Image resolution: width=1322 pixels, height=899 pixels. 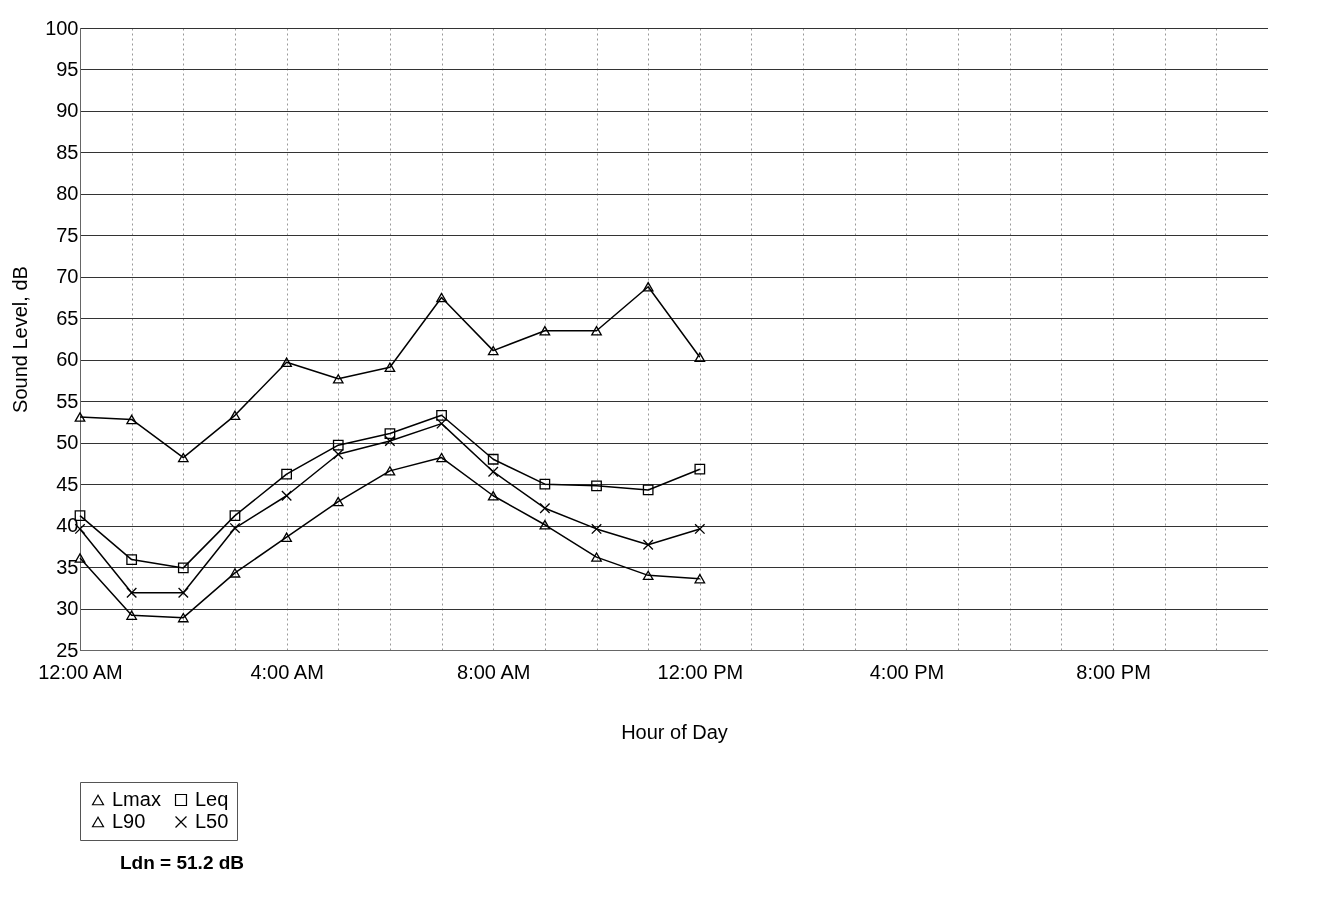 What do you see at coordinates (67, 566) in the screenshot?
I see `y-tick-label: 35` at bounding box center [67, 566].